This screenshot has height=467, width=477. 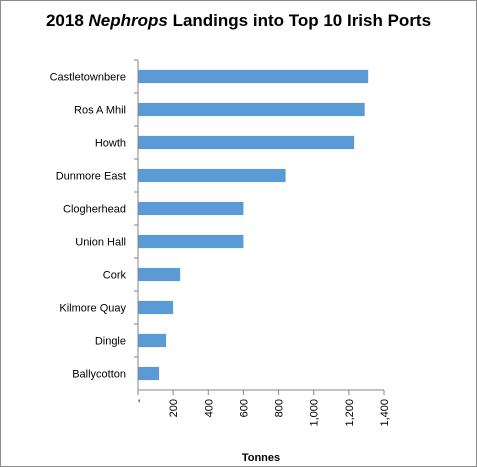 What do you see at coordinates (92, 309) in the screenshot?
I see `category-label: Kilmore Quay` at bounding box center [92, 309].